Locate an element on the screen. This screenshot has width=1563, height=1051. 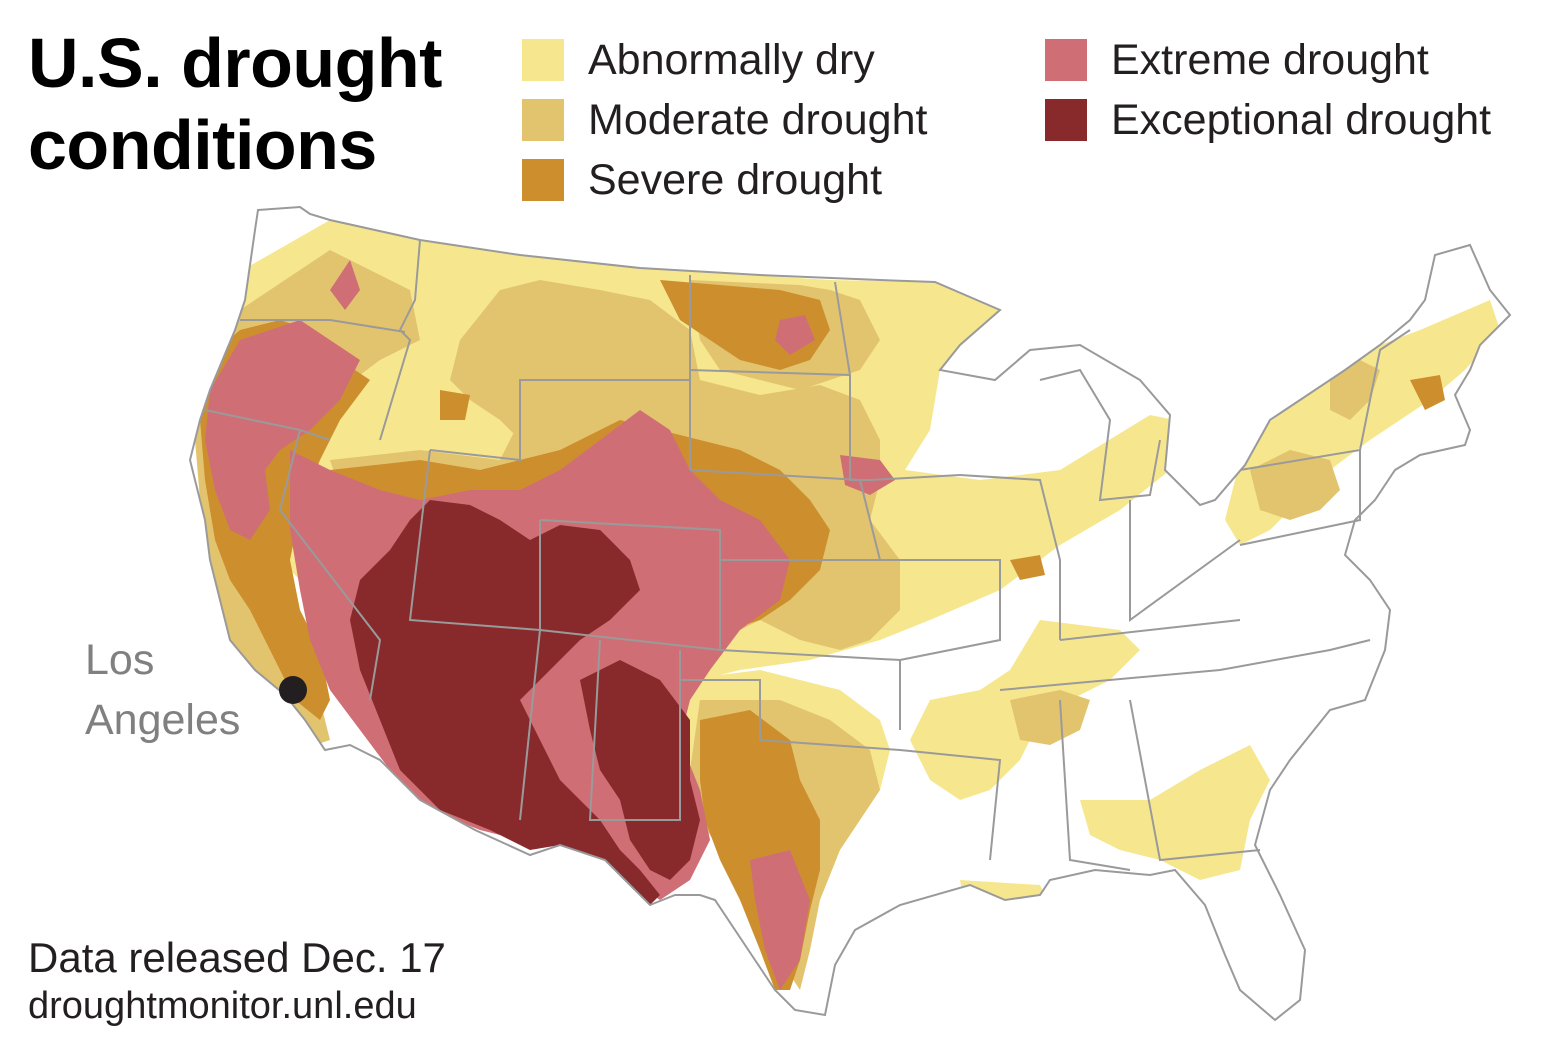
data-release-note: Data released Dec. 17 is located at coordinates (237, 957).